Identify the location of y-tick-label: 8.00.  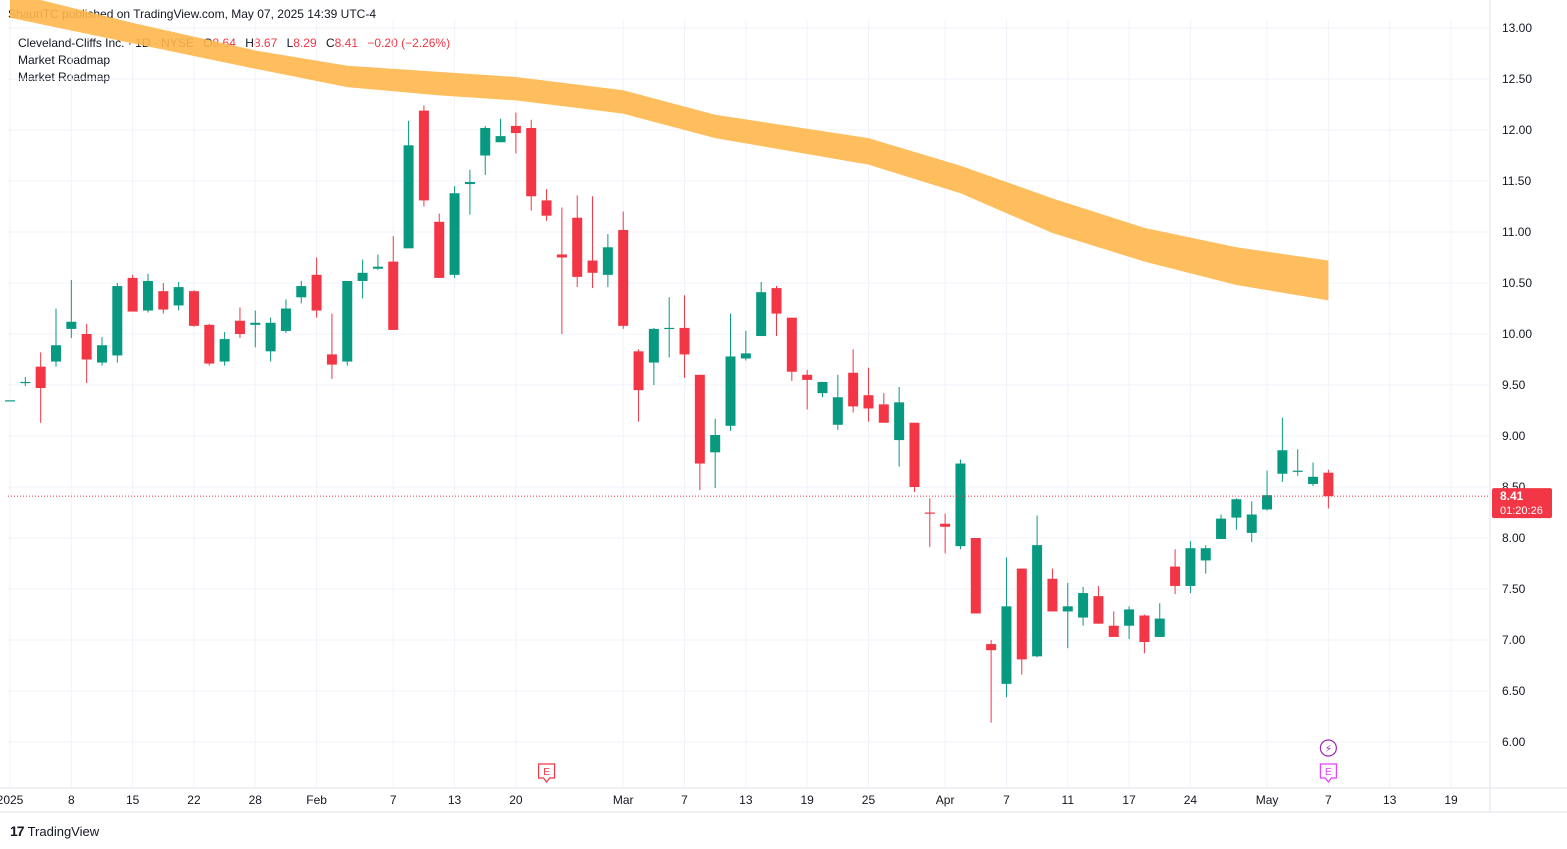
(1514, 538).